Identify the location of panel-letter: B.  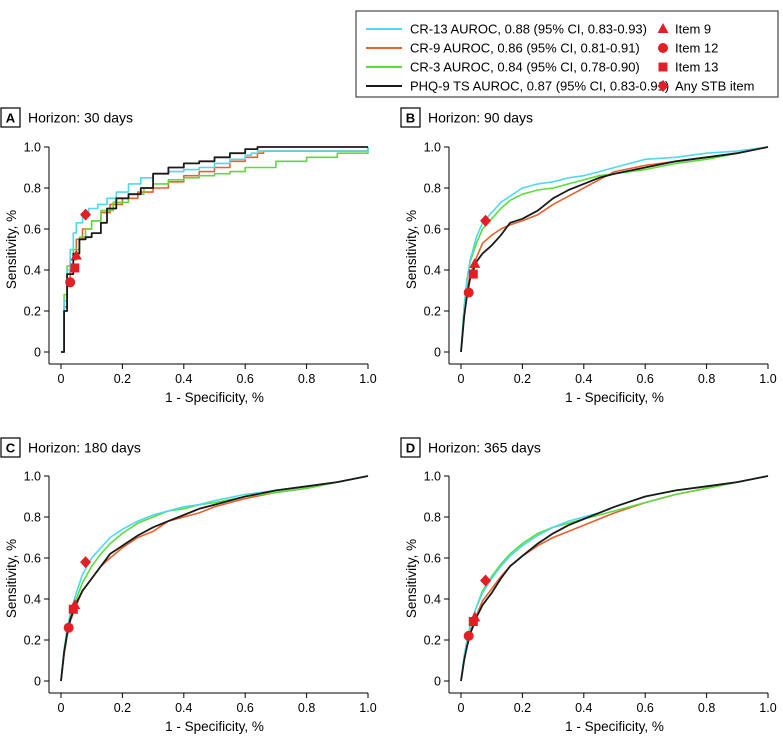
(410, 118).